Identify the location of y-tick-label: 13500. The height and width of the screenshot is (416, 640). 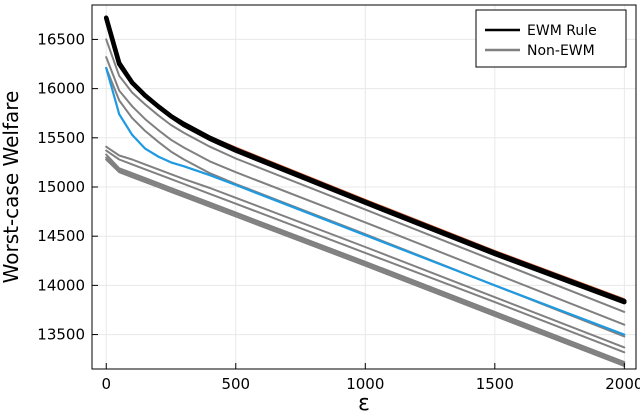
(61, 335).